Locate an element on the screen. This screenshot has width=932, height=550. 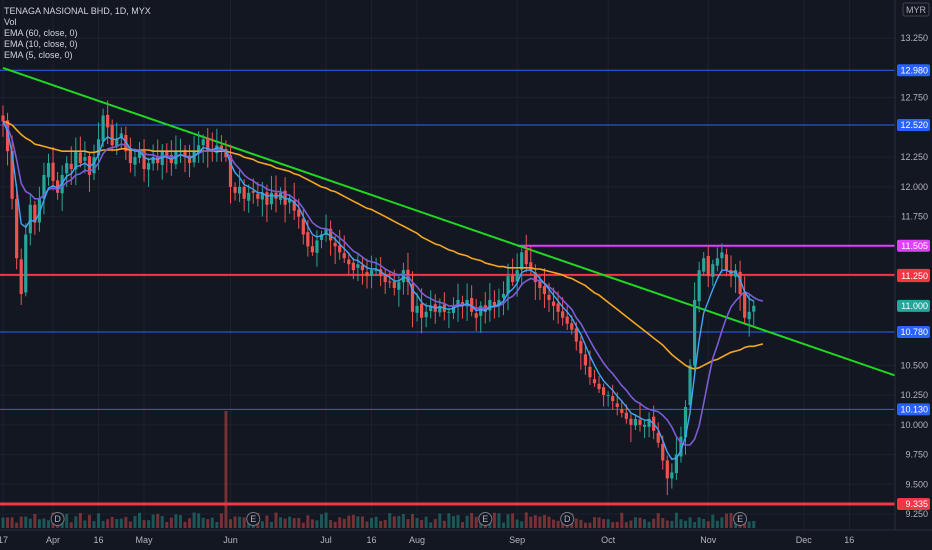
x-tick-label: Sep is located at coordinates (517, 540).